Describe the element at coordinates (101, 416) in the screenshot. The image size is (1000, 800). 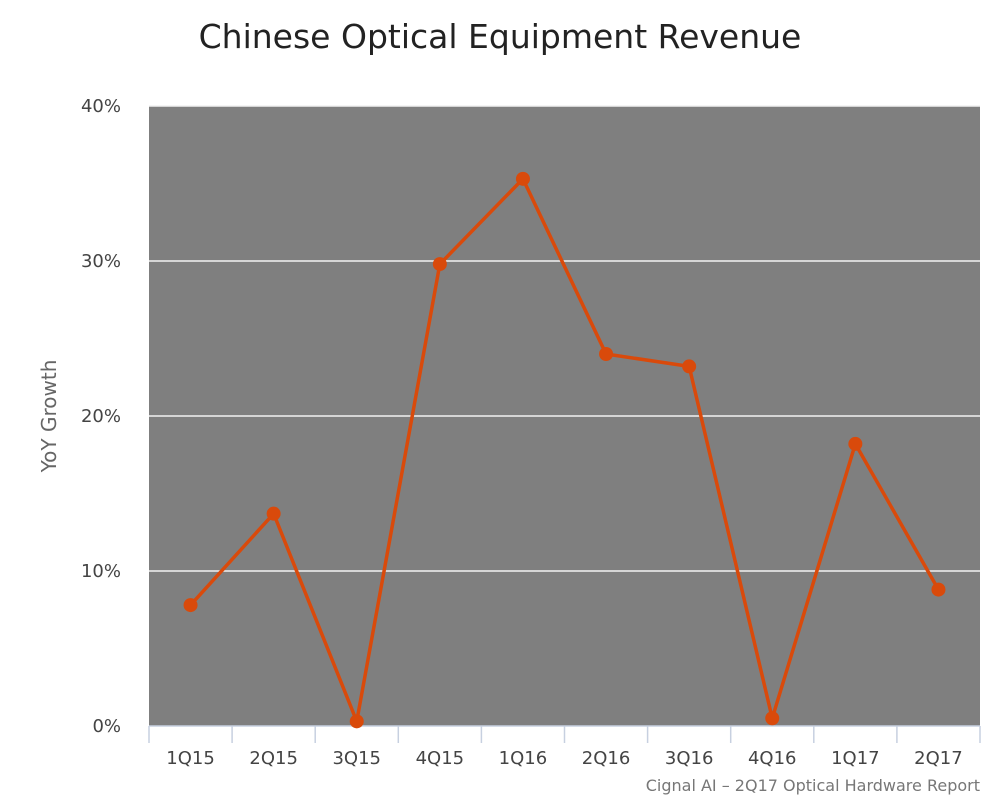
I see `y-tick-label: 20%` at that location.